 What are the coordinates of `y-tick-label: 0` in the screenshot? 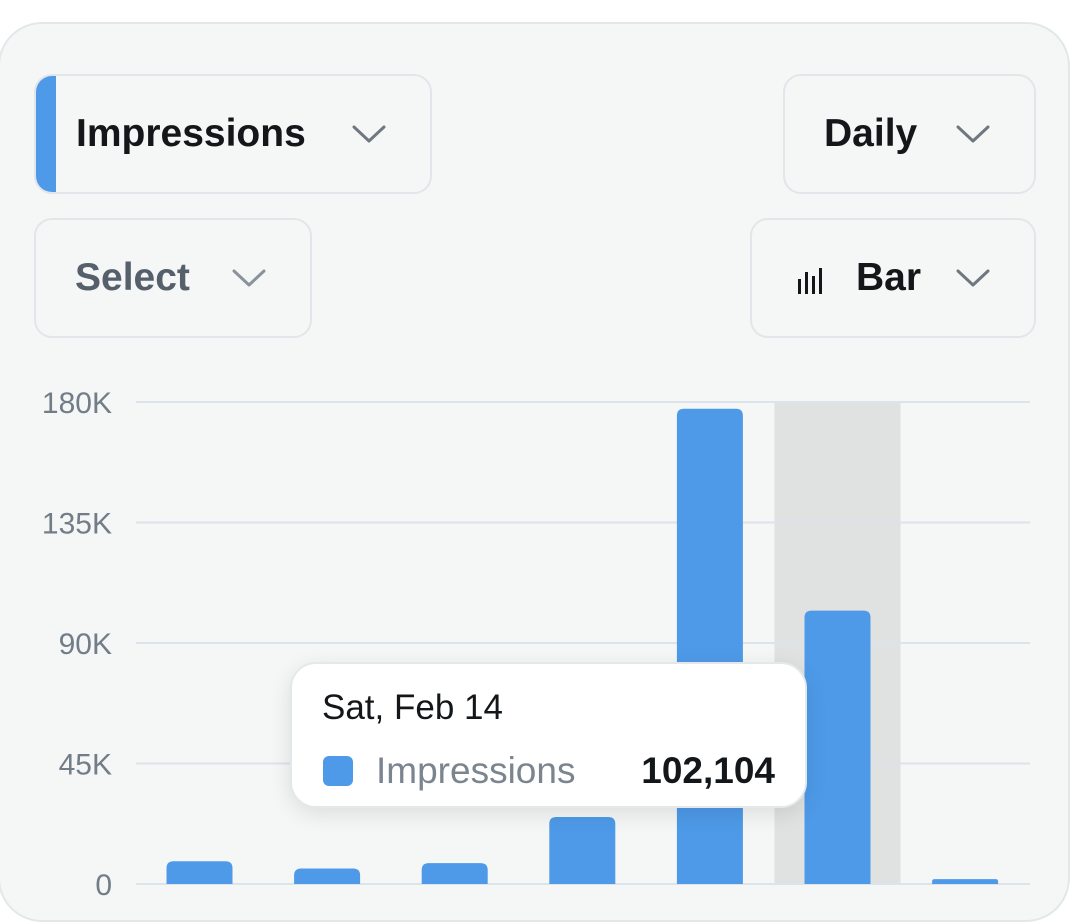 It's located at (103, 883).